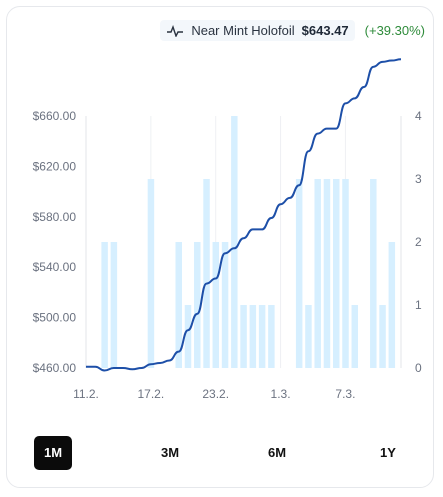  What do you see at coordinates (224, 453) in the screenshot?
I see `range-selector: 1M 3M 6M 1Y` at bounding box center [224, 453].